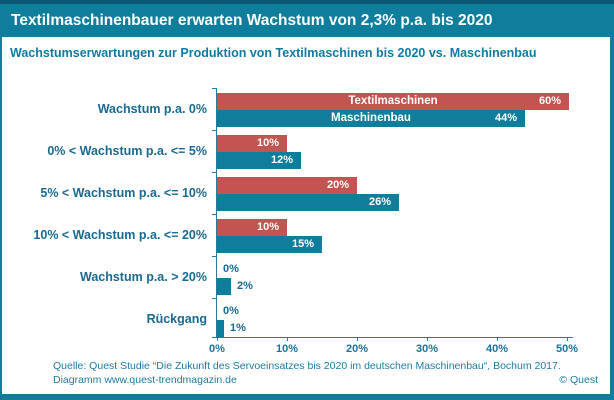 Image resolution: width=614 pixels, height=400 pixels. Describe the element at coordinates (127, 151) in the screenshot. I see `category-label: 0% < Wachstum p.a. <= 5%` at that location.